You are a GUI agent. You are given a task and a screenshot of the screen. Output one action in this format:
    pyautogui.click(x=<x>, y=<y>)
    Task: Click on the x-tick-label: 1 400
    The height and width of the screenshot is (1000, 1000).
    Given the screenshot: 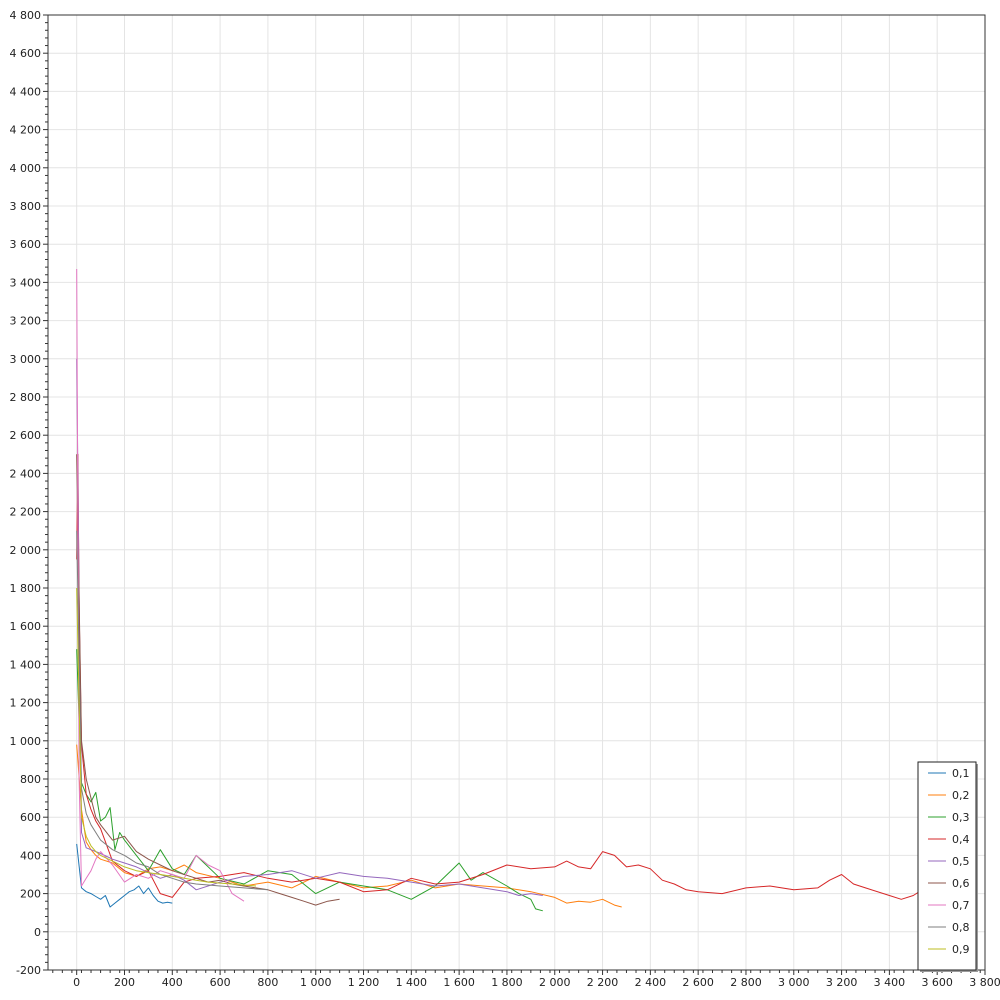 What is the action you would take?
    pyautogui.click(x=412, y=982)
    